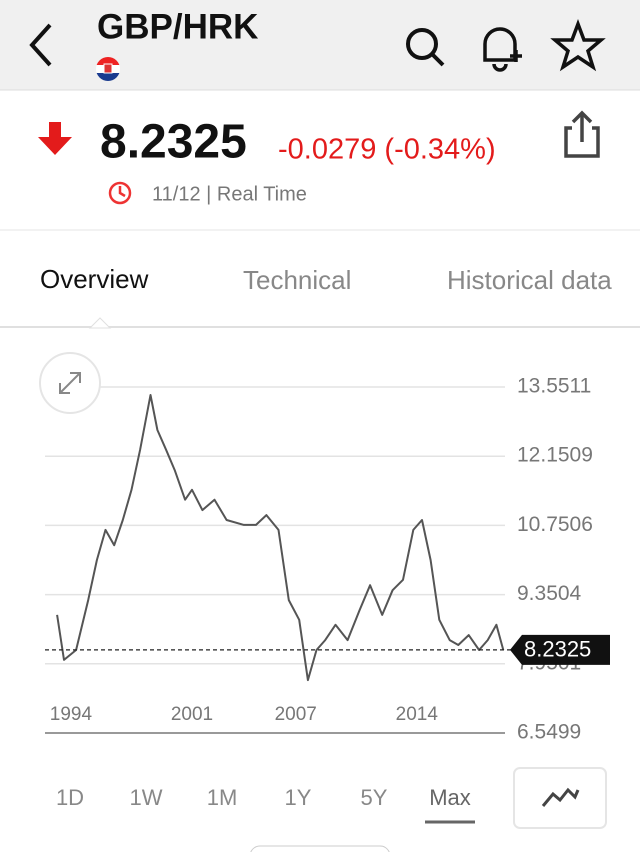 The image size is (640, 857). I want to click on flag, so click(108, 69).